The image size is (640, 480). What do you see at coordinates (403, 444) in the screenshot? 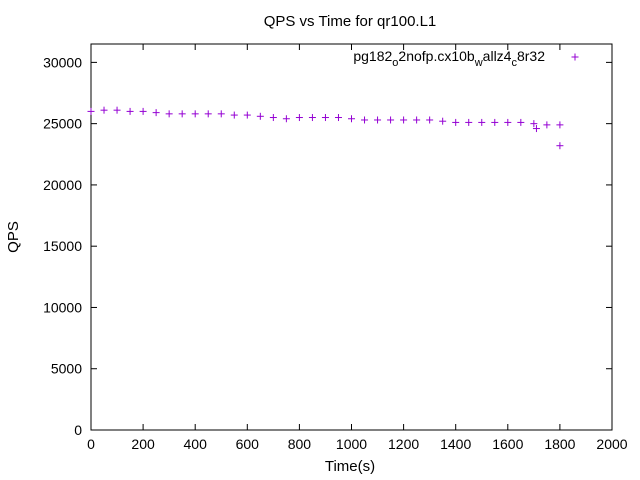
I see `x-tick-label: 1200` at bounding box center [403, 444].